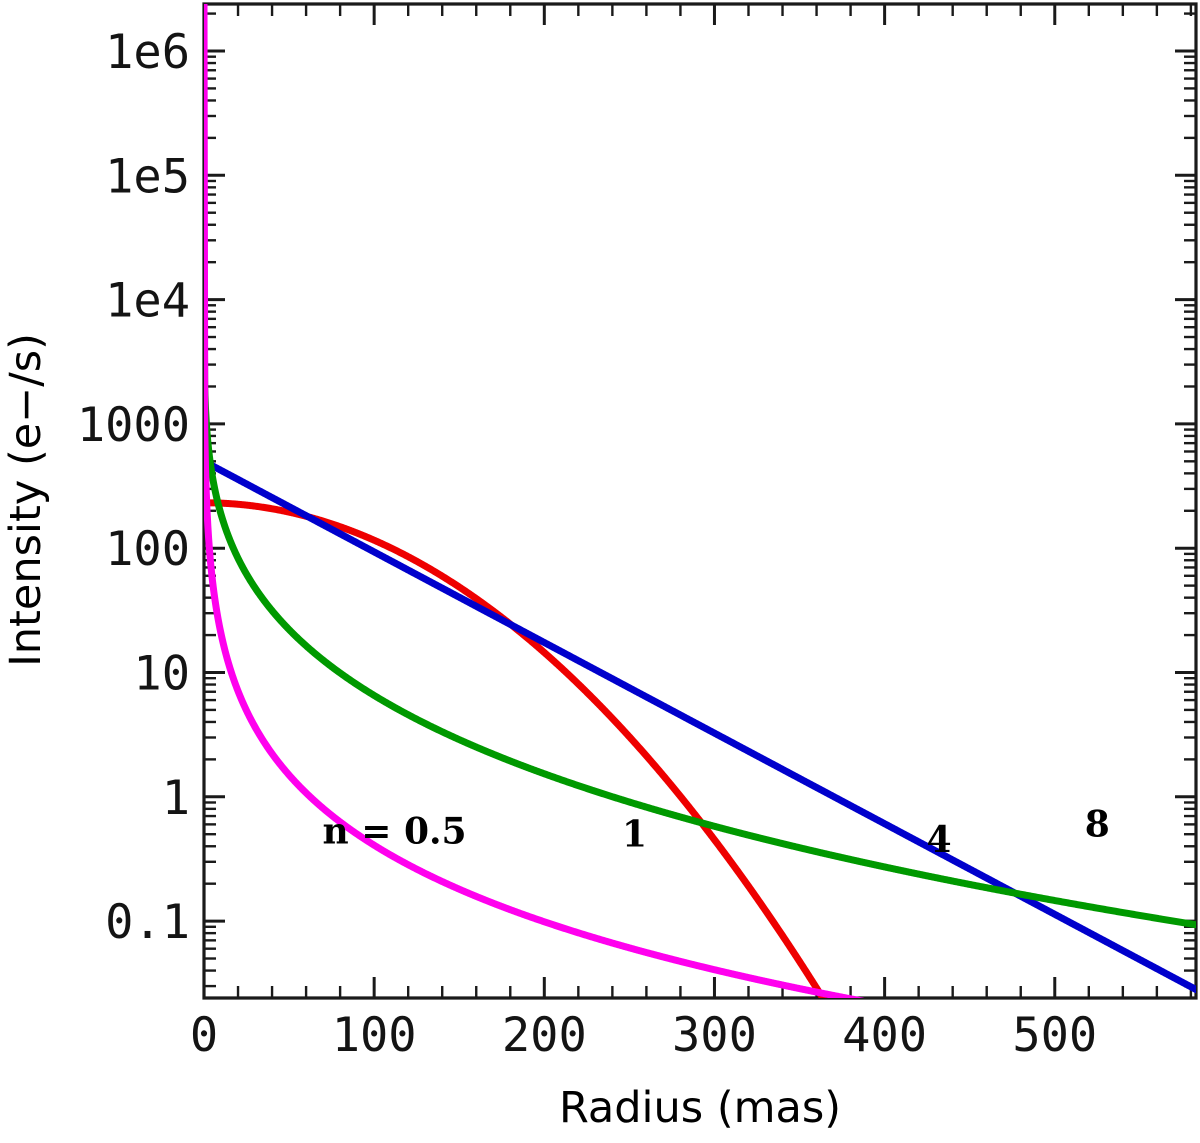 The width and height of the screenshot is (1200, 1143). What do you see at coordinates (204, 1035) in the screenshot?
I see `x-tick-label: 0` at bounding box center [204, 1035].